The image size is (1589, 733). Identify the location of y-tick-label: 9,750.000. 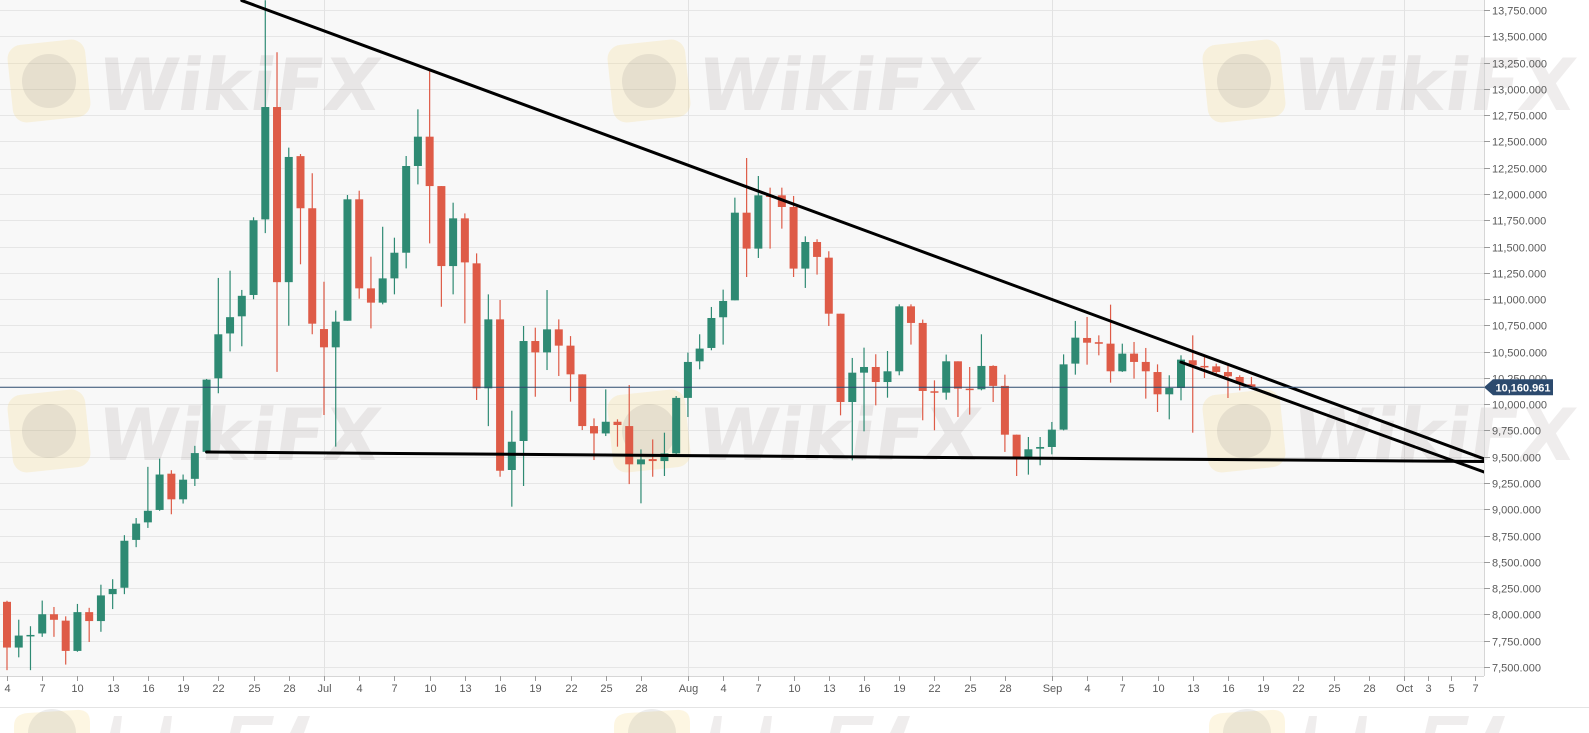
(1516, 432).